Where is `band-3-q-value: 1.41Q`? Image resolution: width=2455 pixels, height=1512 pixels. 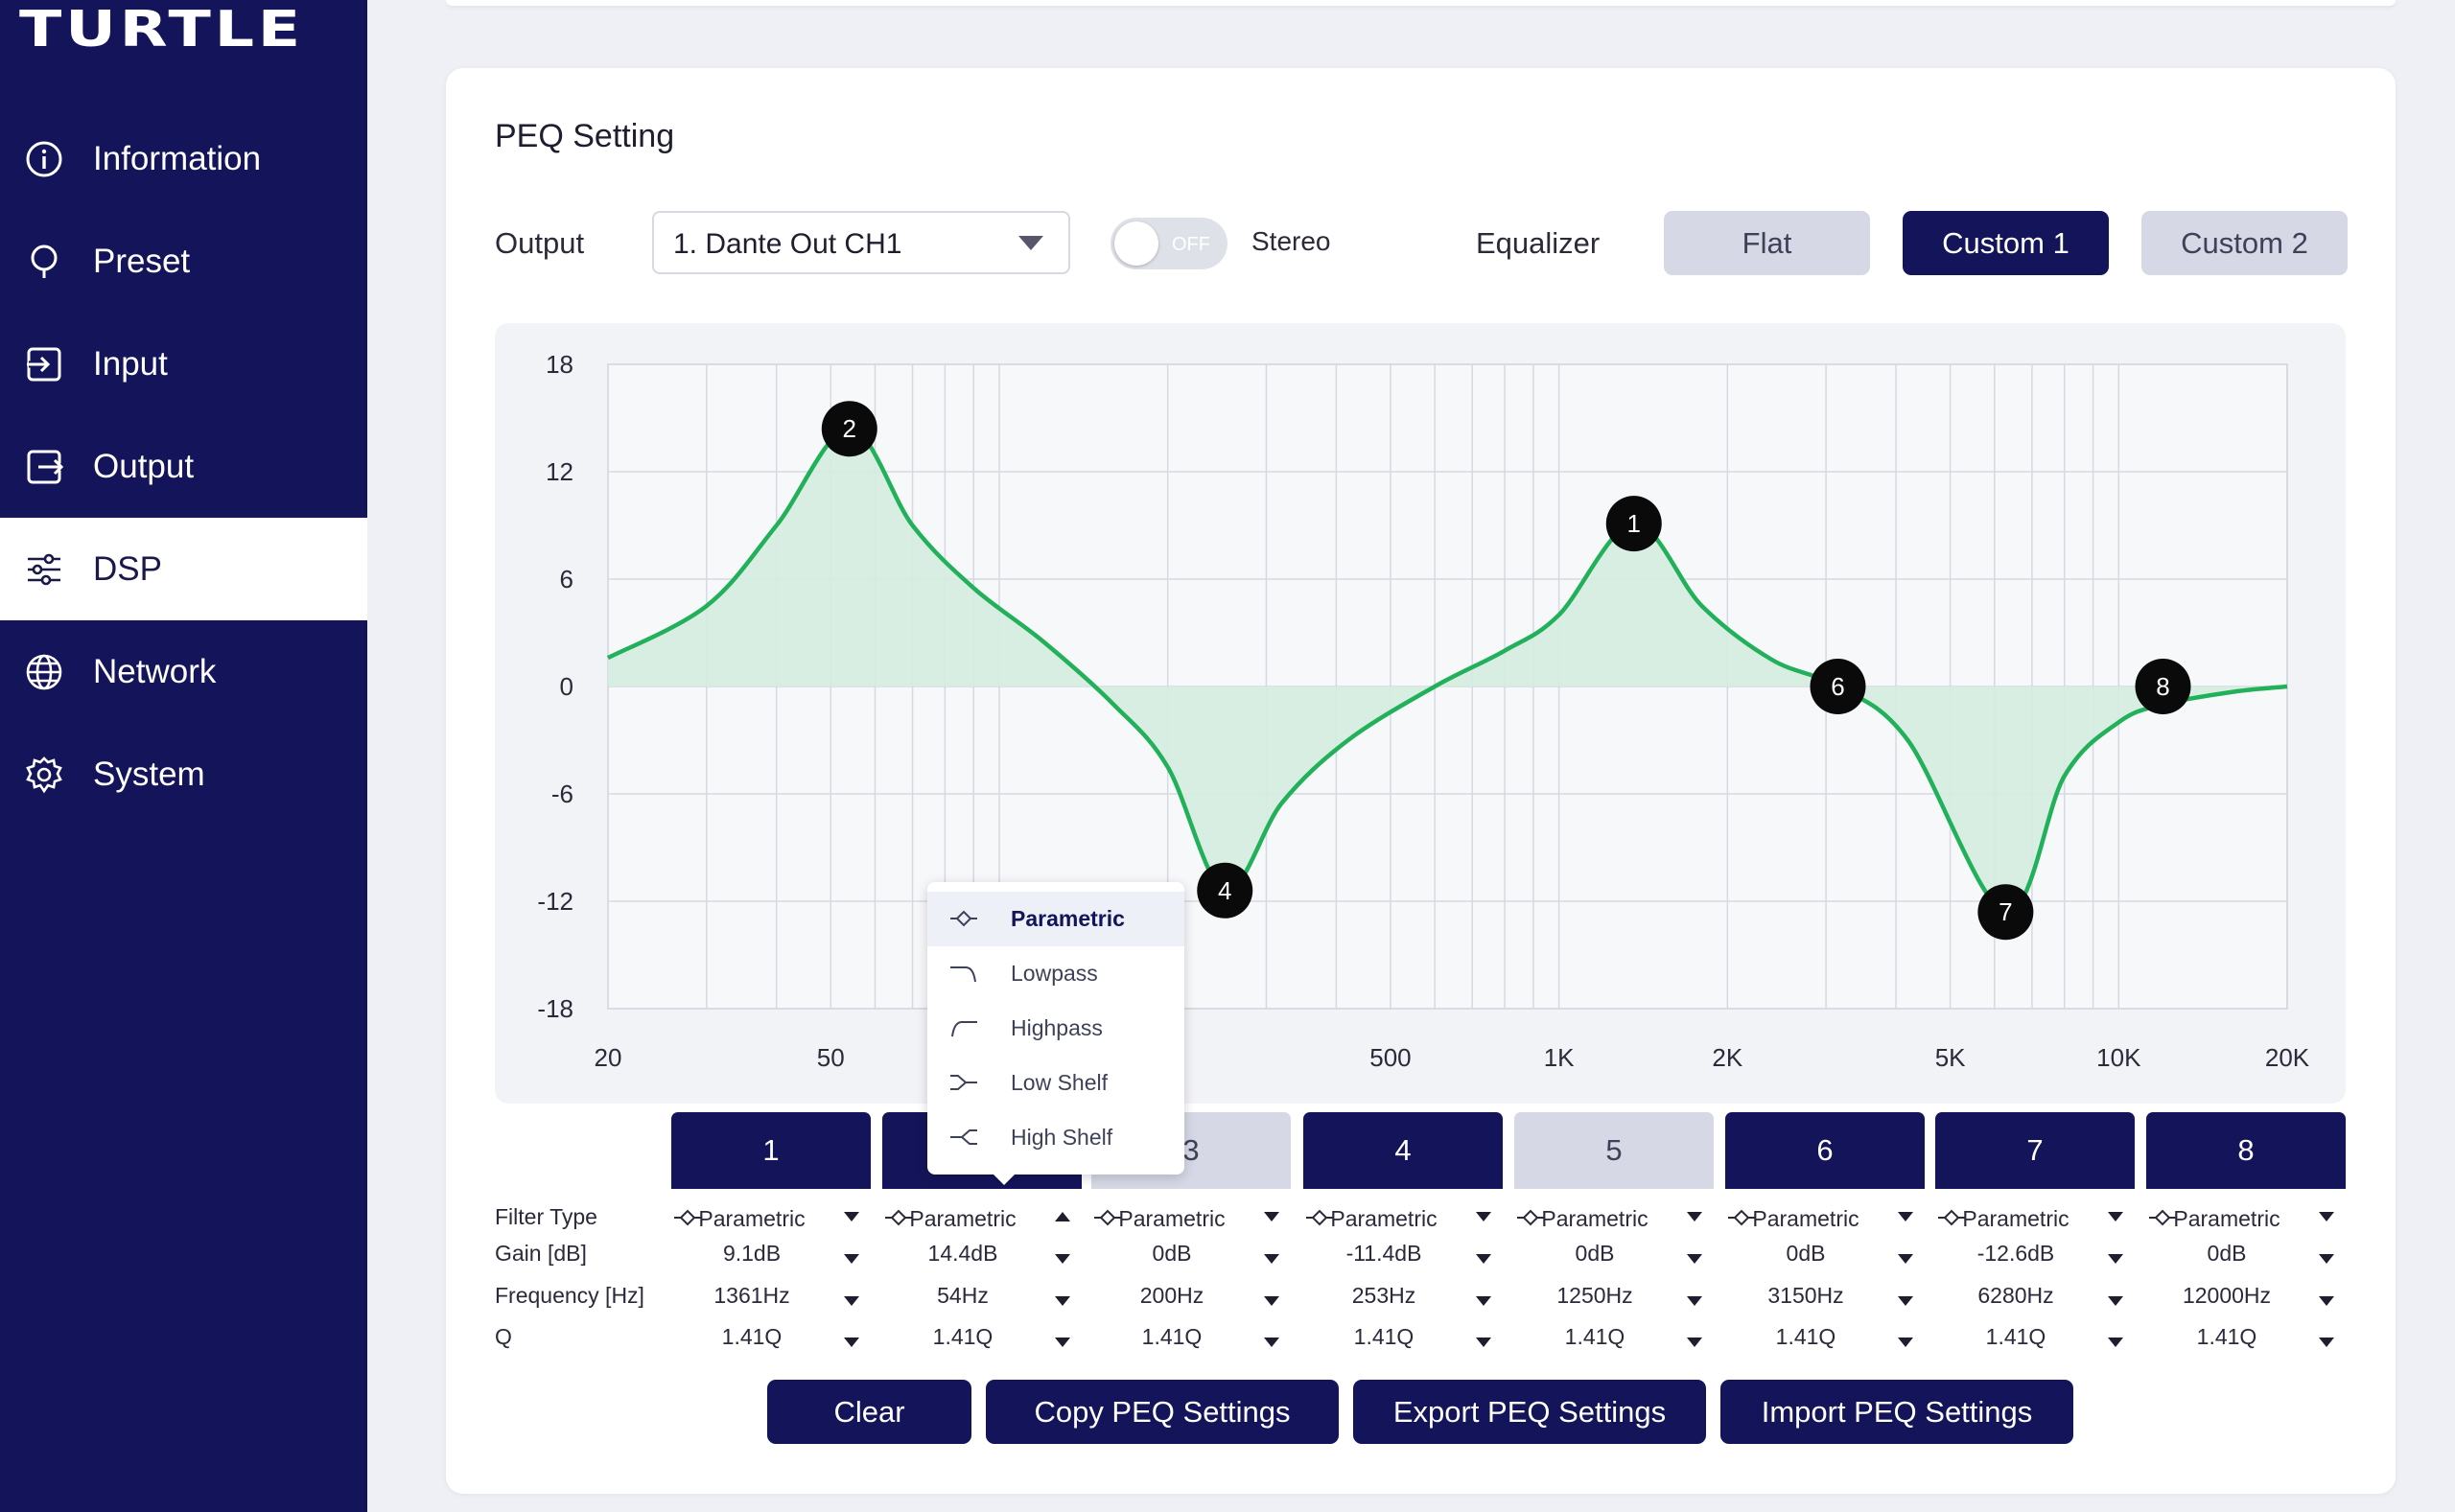 band-3-q-value: 1.41Q is located at coordinates (1172, 1336).